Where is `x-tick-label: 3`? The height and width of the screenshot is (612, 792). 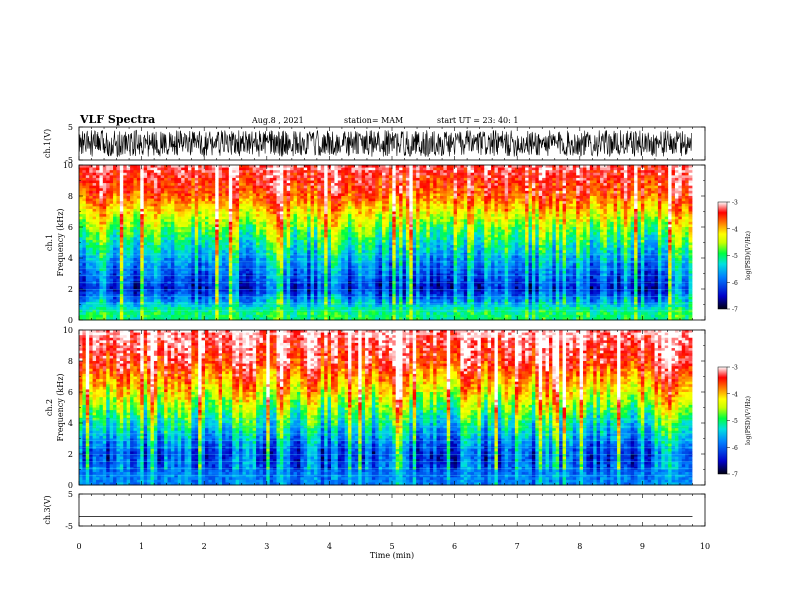
x-tick-label: 3 is located at coordinates (266, 546).